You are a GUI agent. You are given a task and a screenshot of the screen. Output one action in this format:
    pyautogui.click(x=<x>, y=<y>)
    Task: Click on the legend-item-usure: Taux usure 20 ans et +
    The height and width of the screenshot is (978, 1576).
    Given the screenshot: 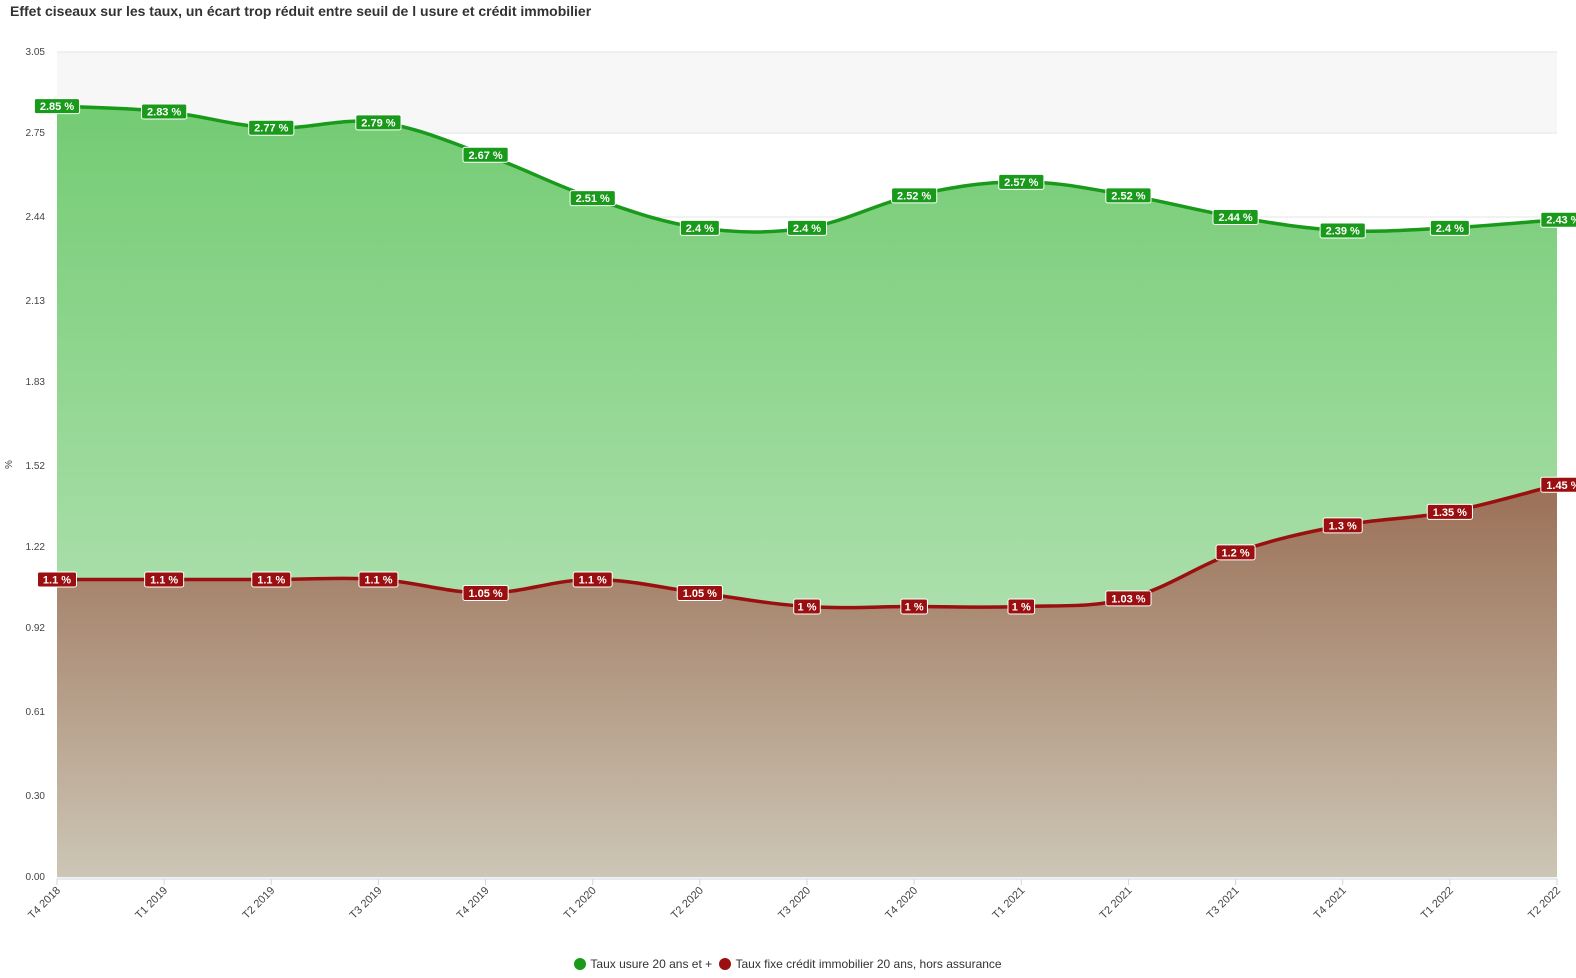 What is the action you would take?
    pyautogui.click(x=643, y=964)
    